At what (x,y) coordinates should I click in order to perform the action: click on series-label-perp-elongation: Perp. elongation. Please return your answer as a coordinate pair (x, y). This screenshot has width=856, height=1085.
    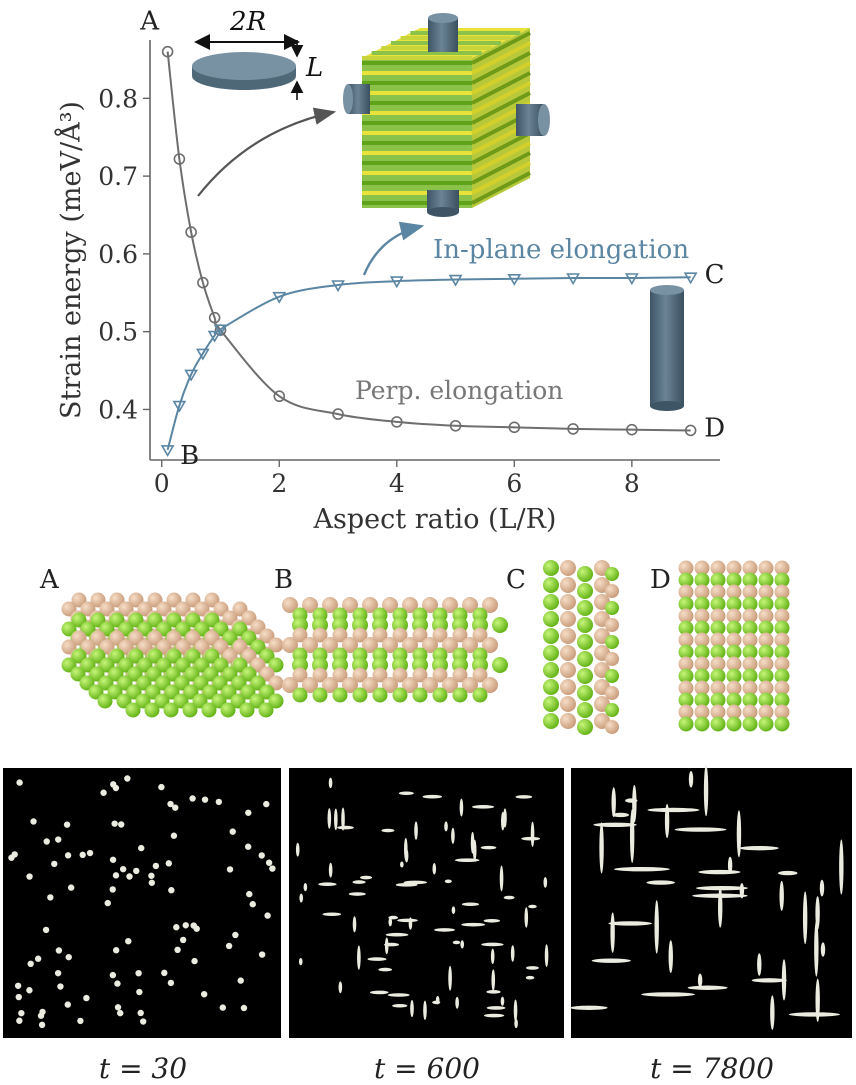
    Looking at the image, I should click on (459, 390).